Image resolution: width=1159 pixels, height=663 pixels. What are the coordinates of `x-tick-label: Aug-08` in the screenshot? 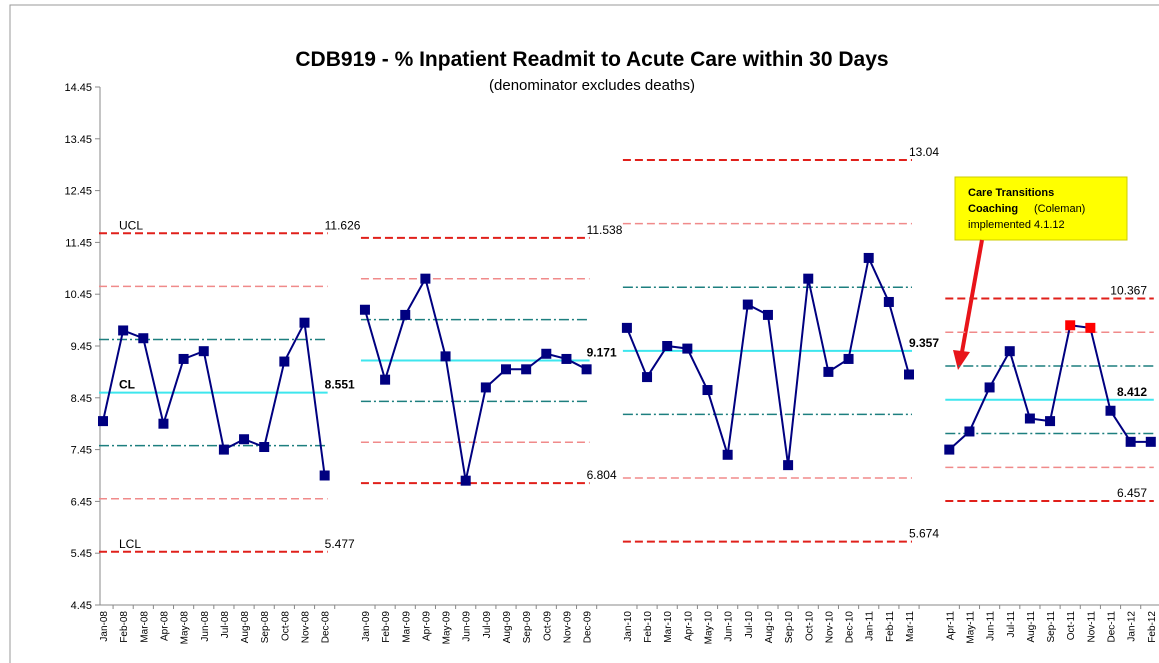 It's located at (245, 627).